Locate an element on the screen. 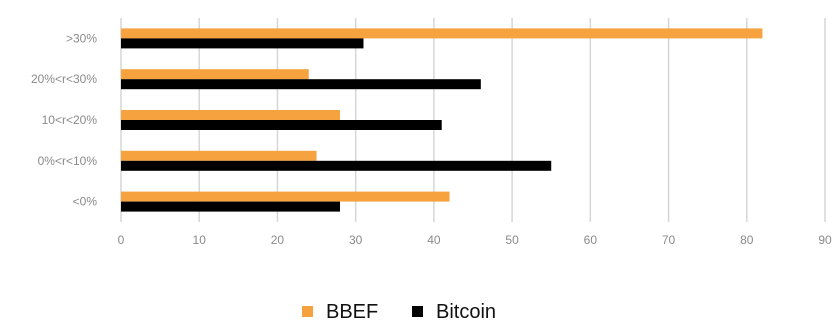 The height and width of the screenshot is (321, 835). legend-label-bitcoin: Bitcoin is located at coordinates (466, 311).